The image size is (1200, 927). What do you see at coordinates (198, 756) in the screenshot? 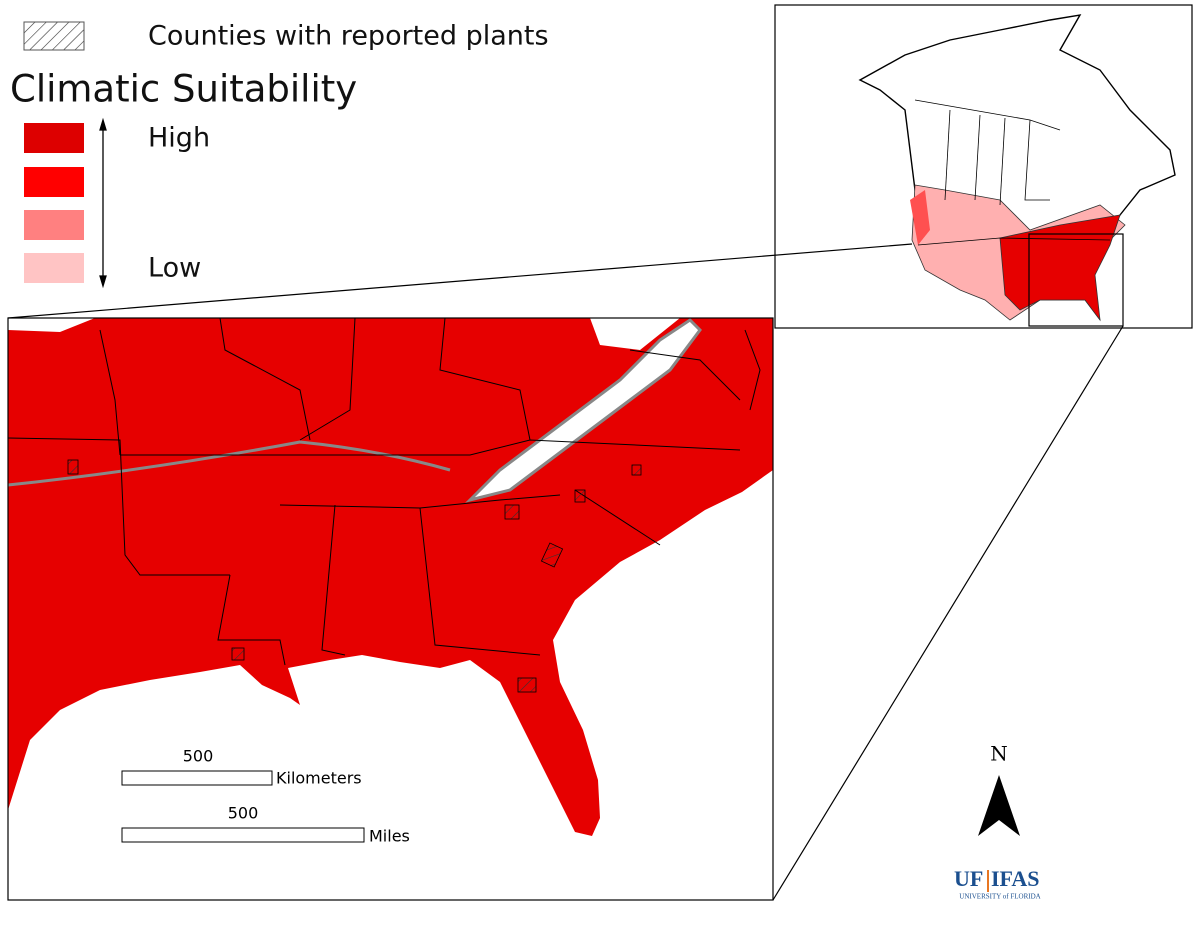
I see `km-value: 500` at bounding box center [198, 756].